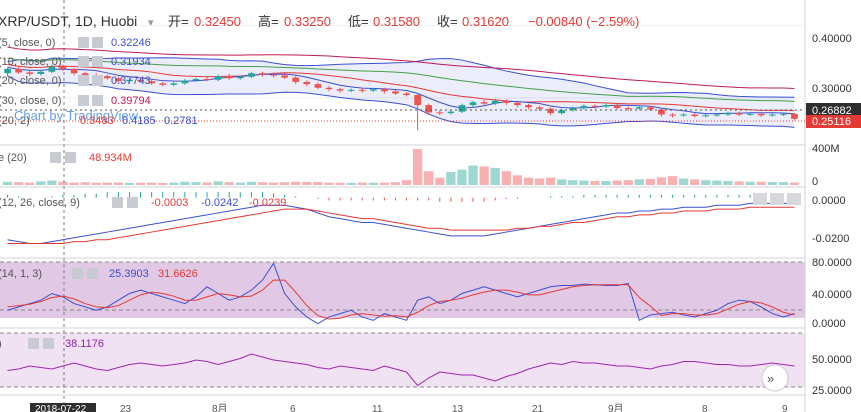 Image resolution: width=861 pixels, height=412 pixels. What do you see at coordinates (705, 408) in the screenshot?
I see `time-tick: 8` at bounding box center [705, 408].